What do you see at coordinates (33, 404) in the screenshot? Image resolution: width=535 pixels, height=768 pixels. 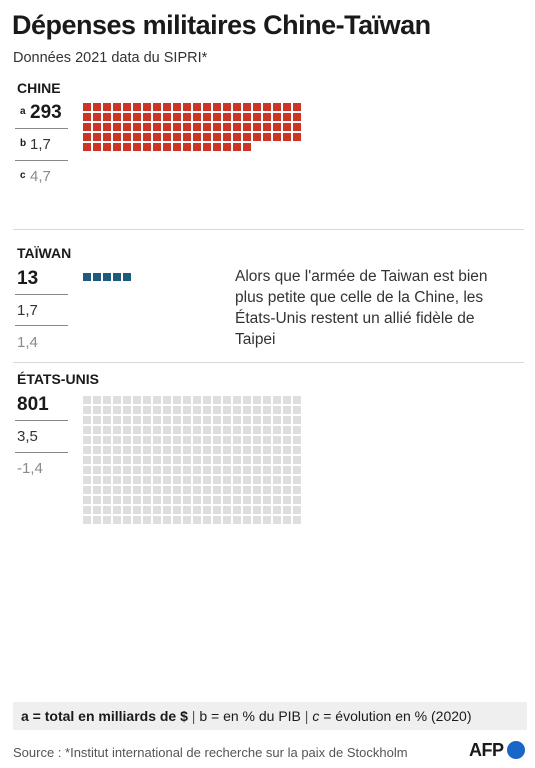 I see `usa-total: 801` at bounding box center [33, 404].